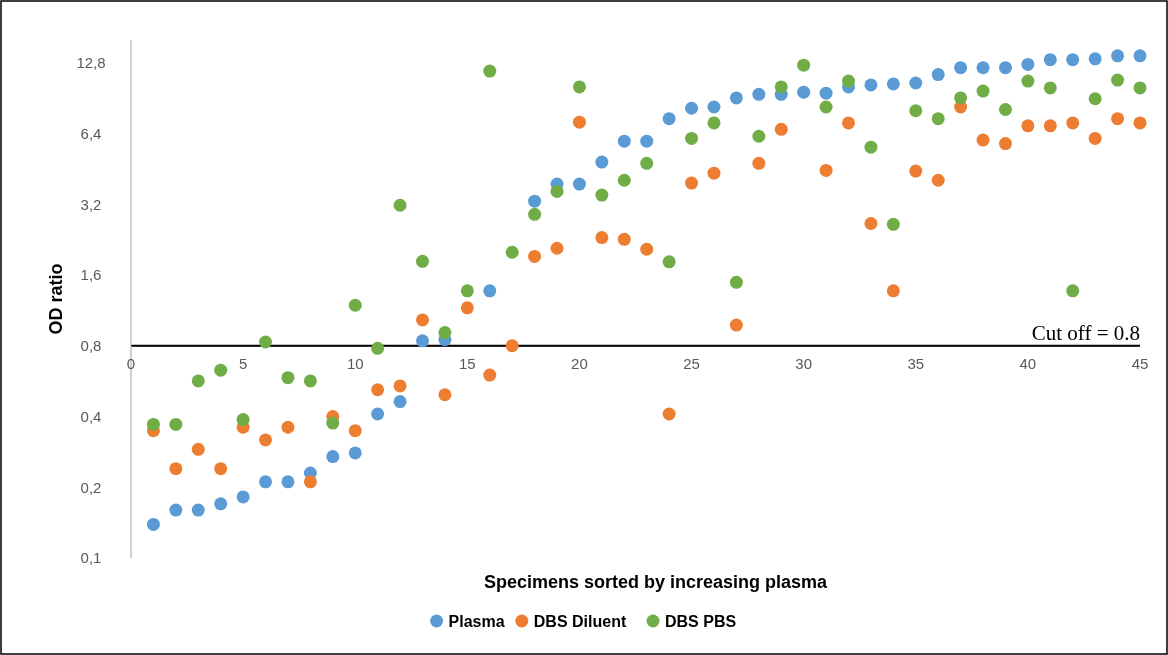 This screenshot has height=655, width=1168. Describe the element at coordinates (916, 363) in the screenshot. I see `x-tick-label: 35` at that location.